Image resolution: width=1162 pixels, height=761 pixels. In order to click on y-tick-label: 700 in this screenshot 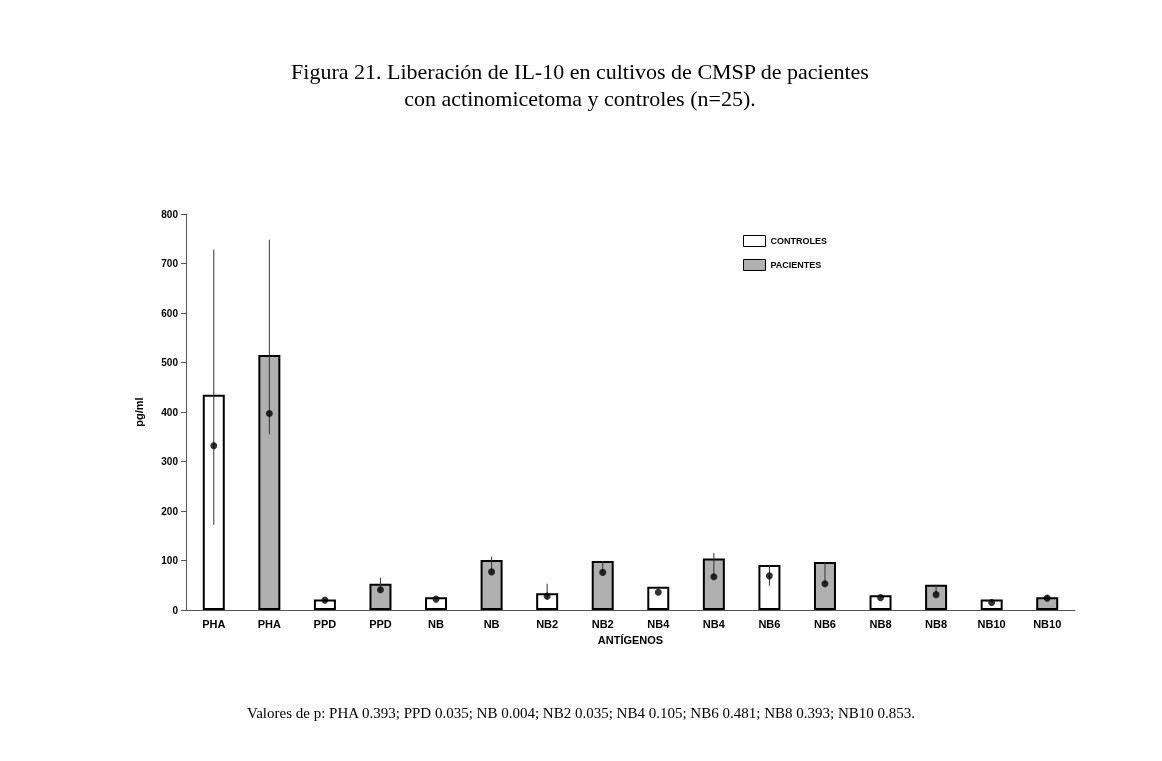, I will do `click(170, 263)`.